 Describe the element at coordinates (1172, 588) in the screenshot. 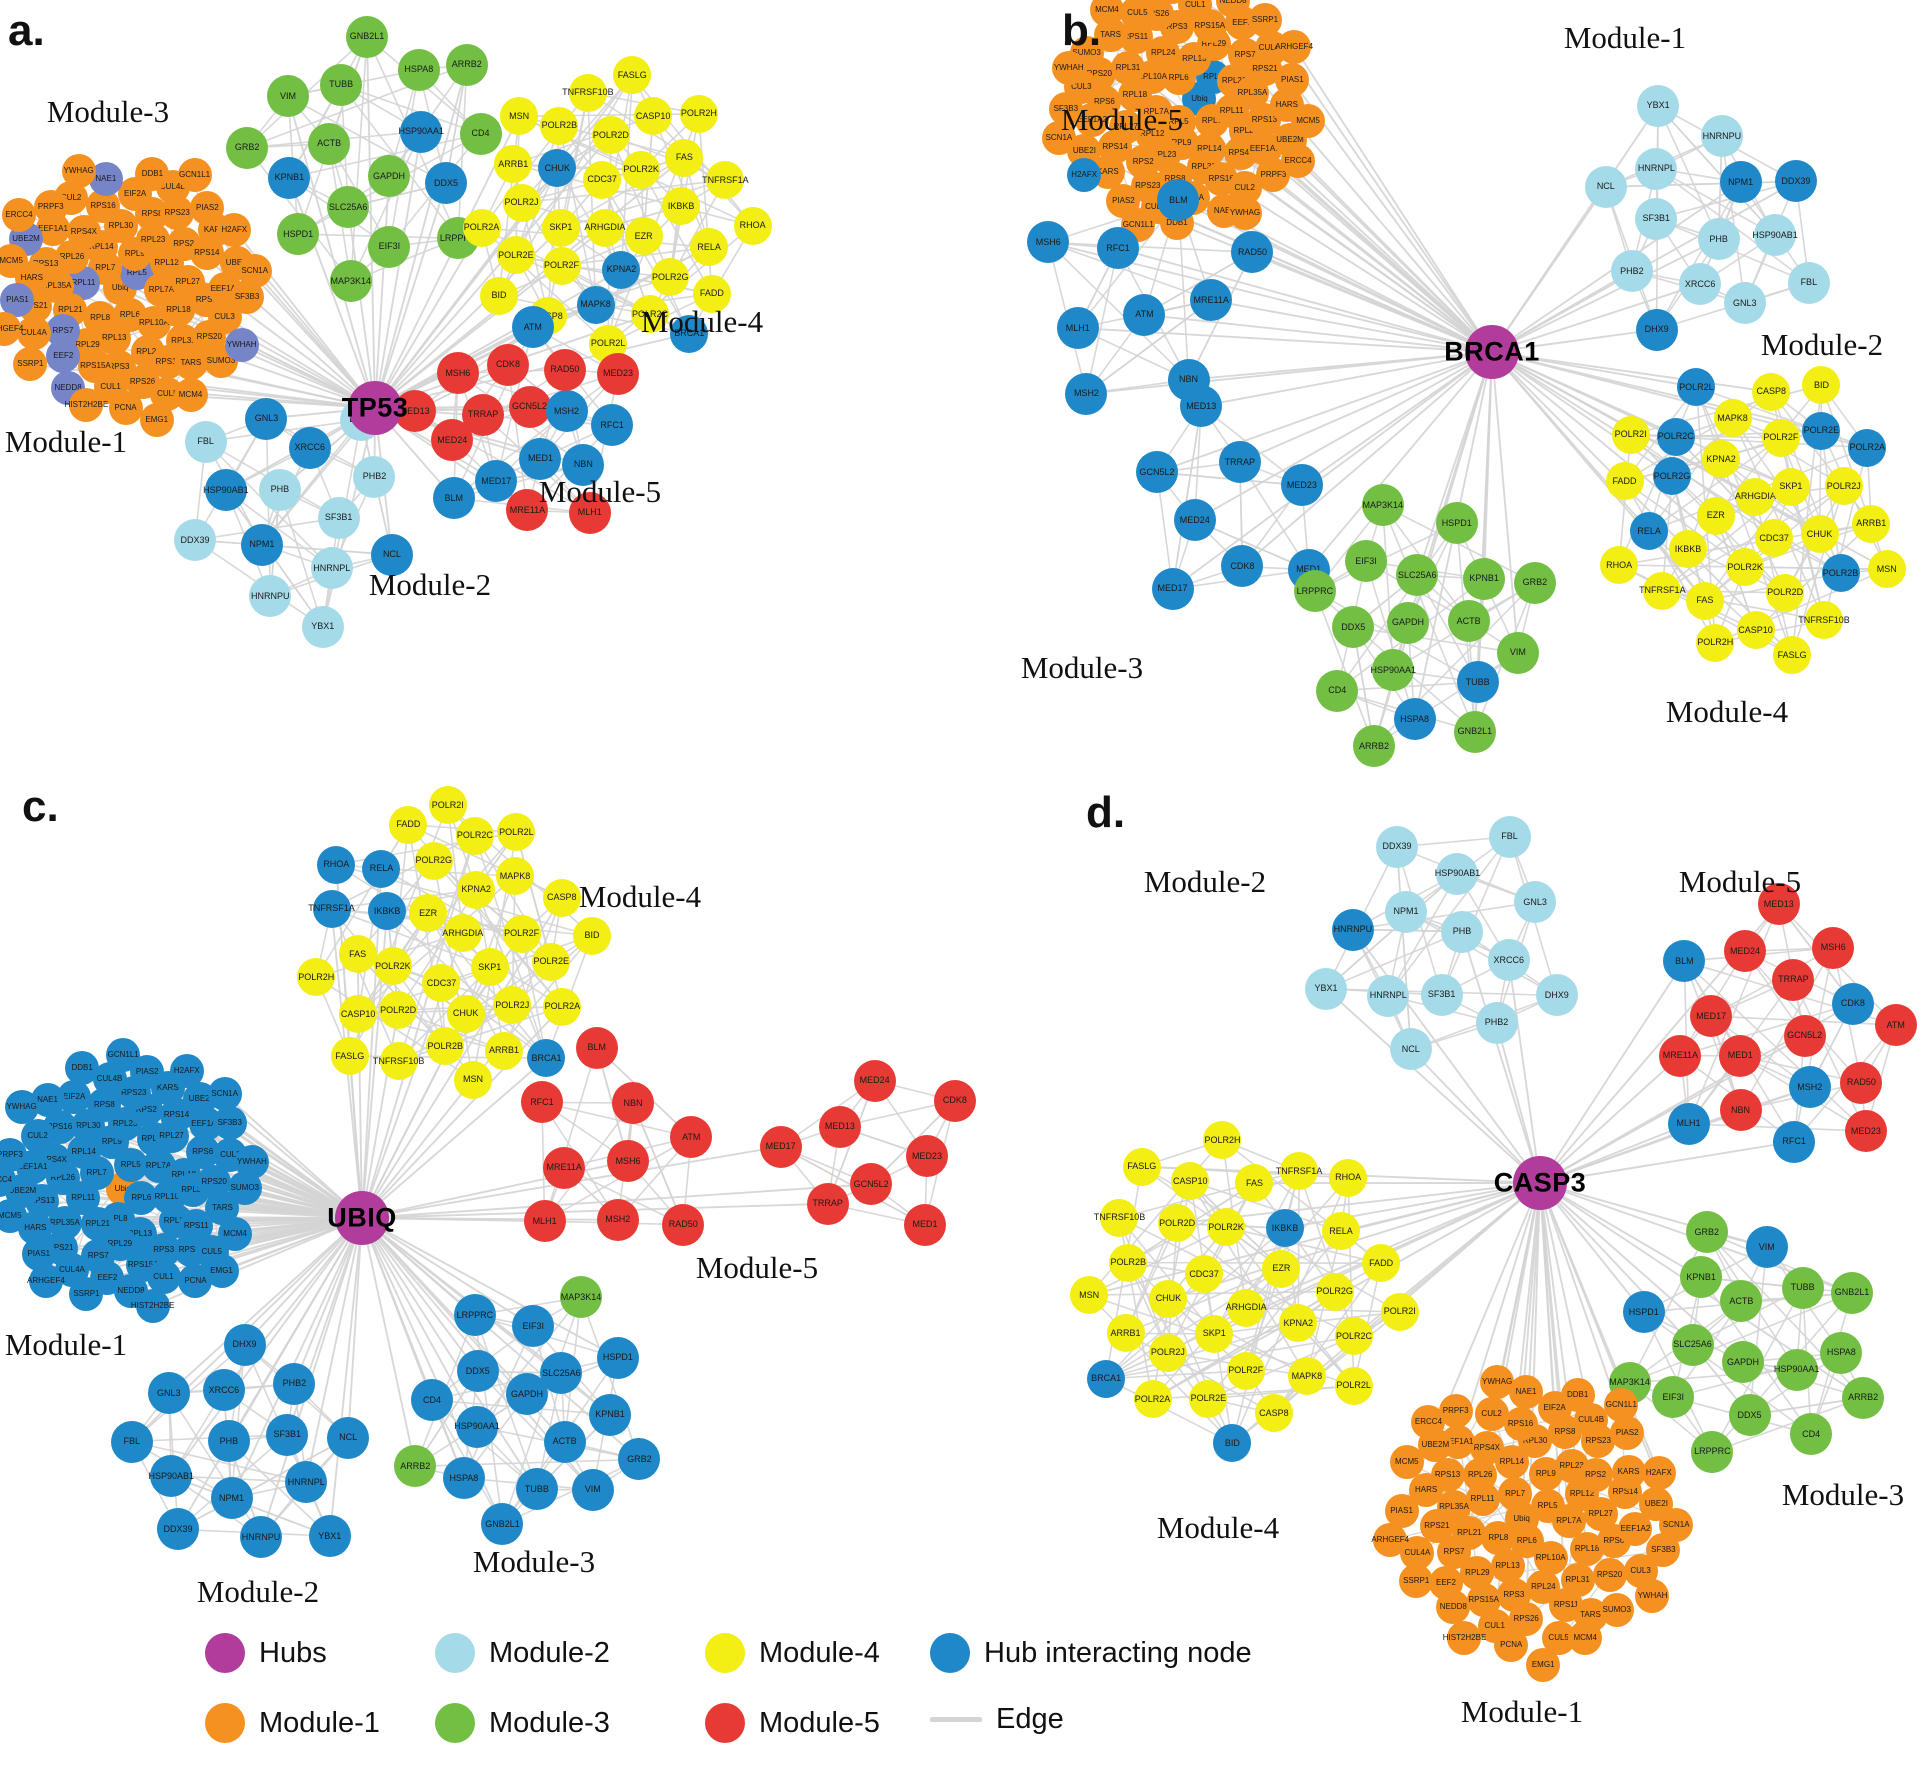

I see `node-med17: MED17` at that location.